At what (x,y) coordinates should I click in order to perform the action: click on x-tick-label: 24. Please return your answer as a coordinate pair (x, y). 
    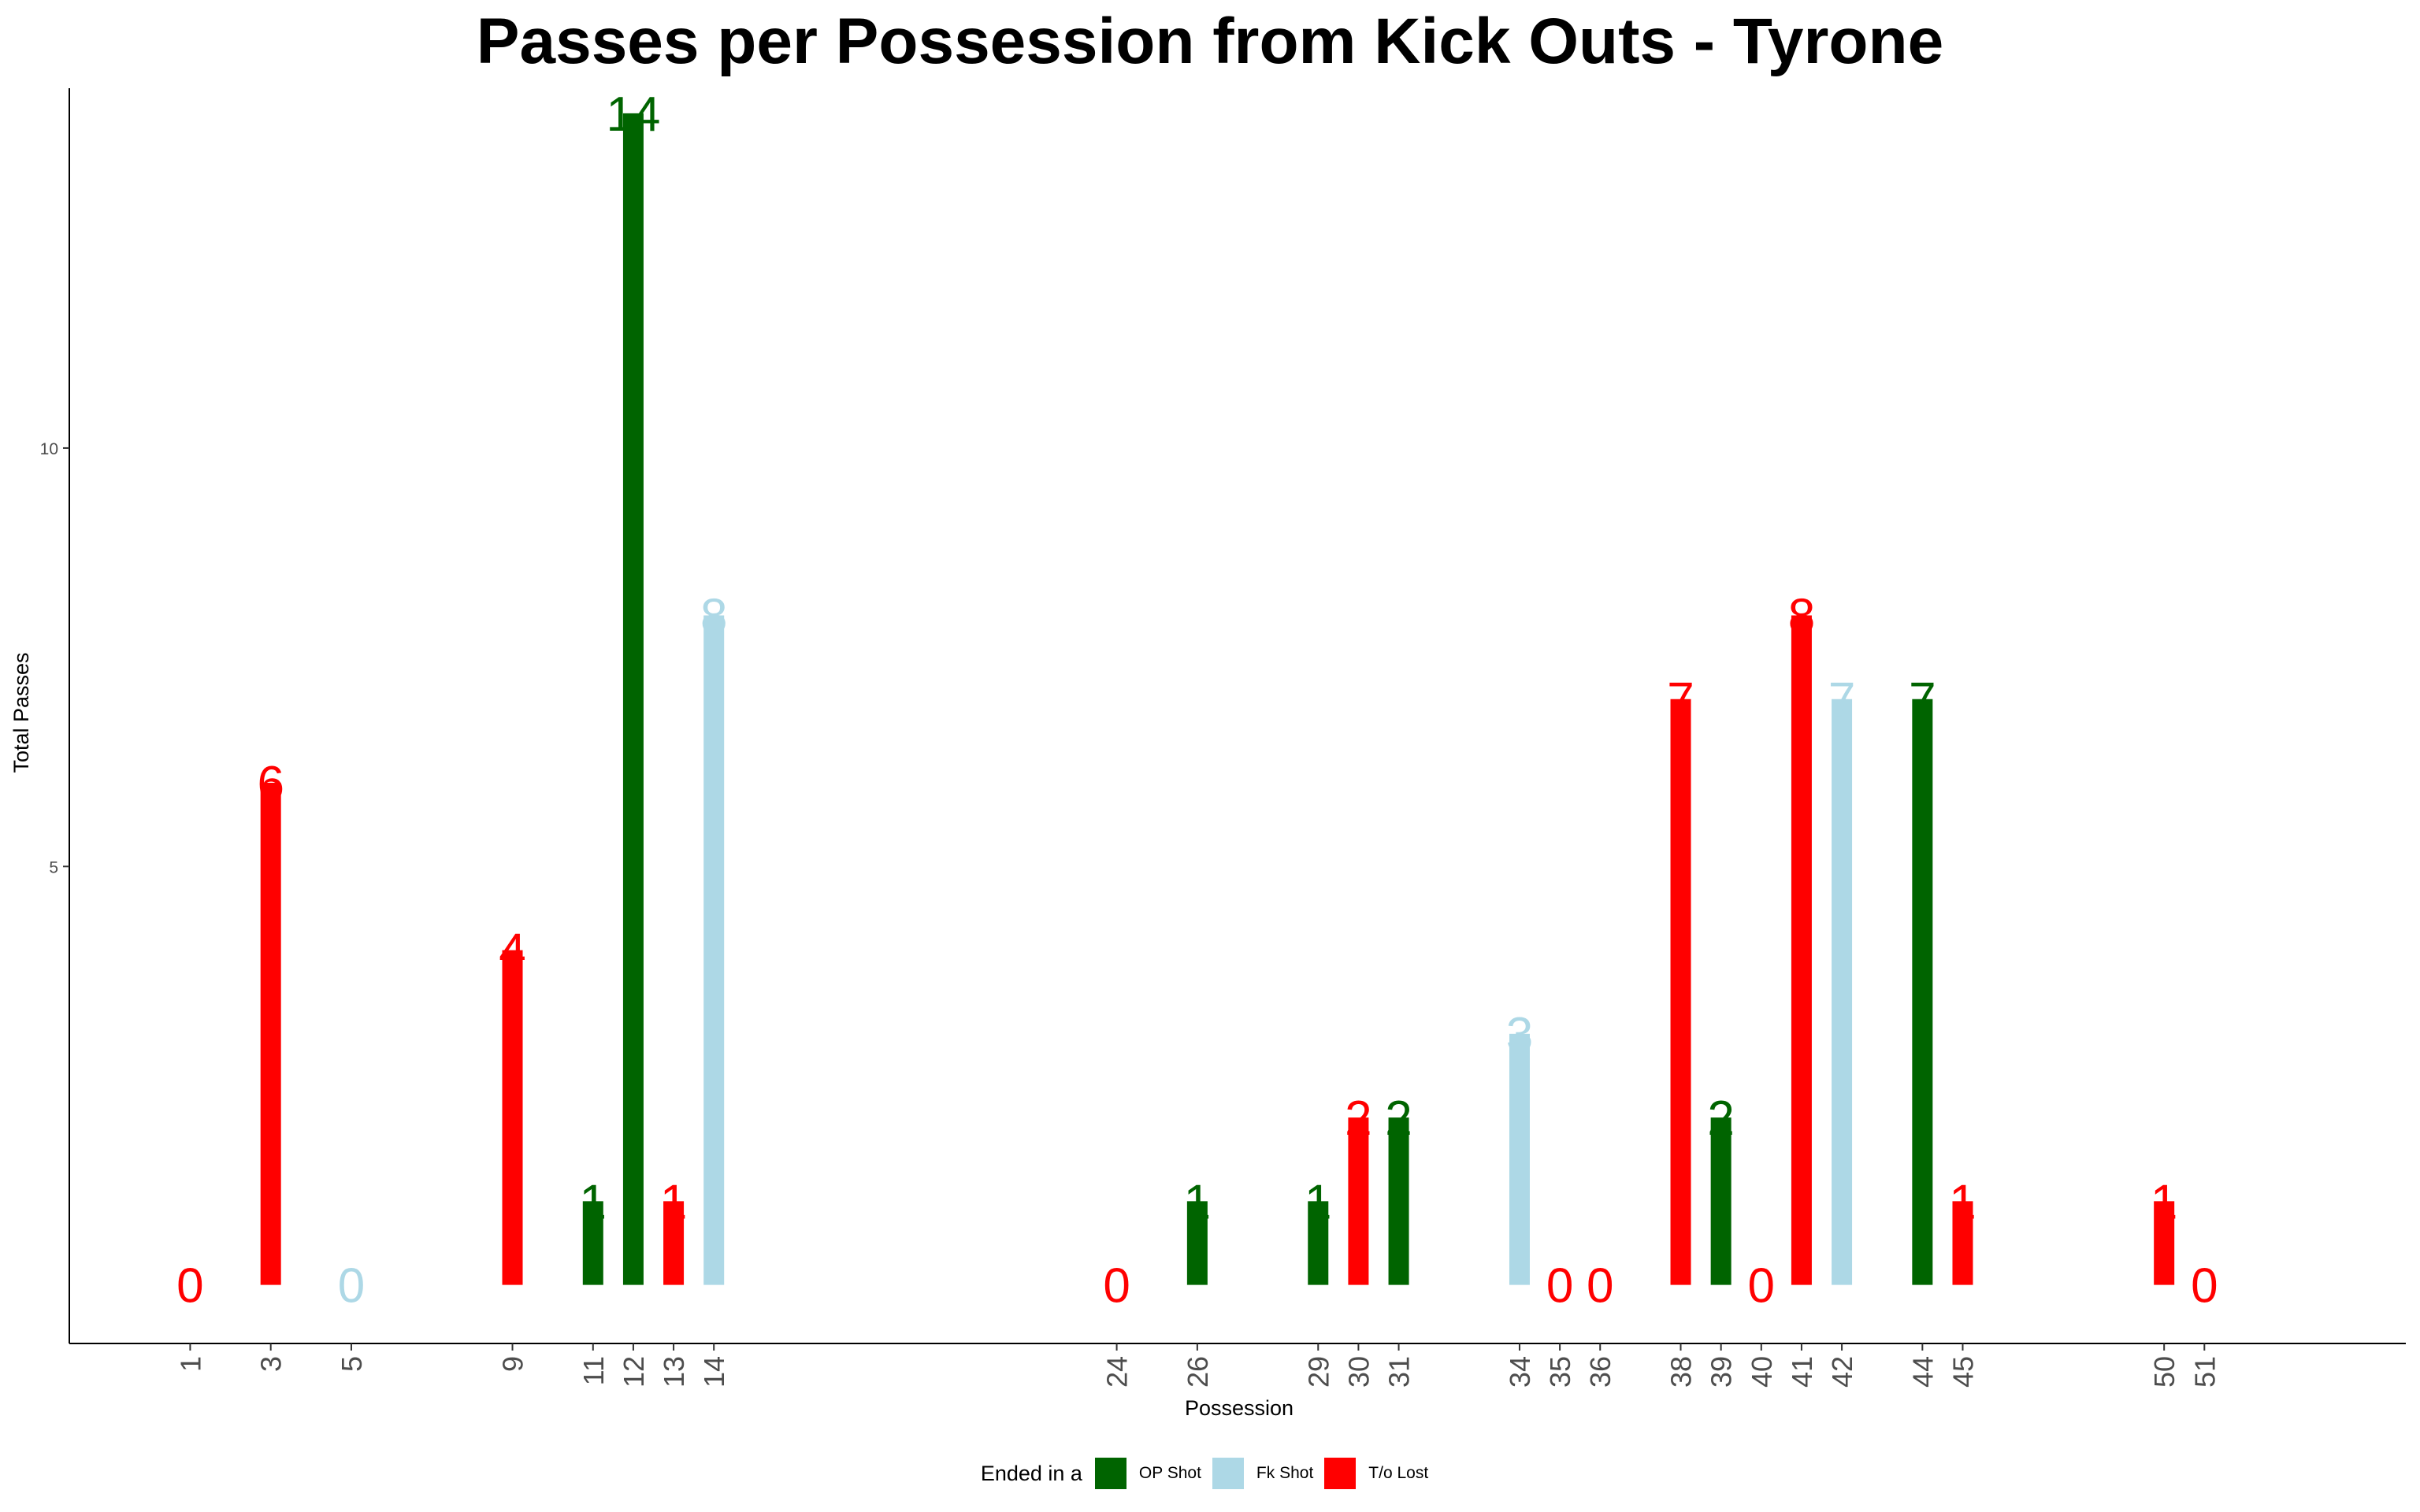
    Looking at the image, I should click on (1117, 1372).